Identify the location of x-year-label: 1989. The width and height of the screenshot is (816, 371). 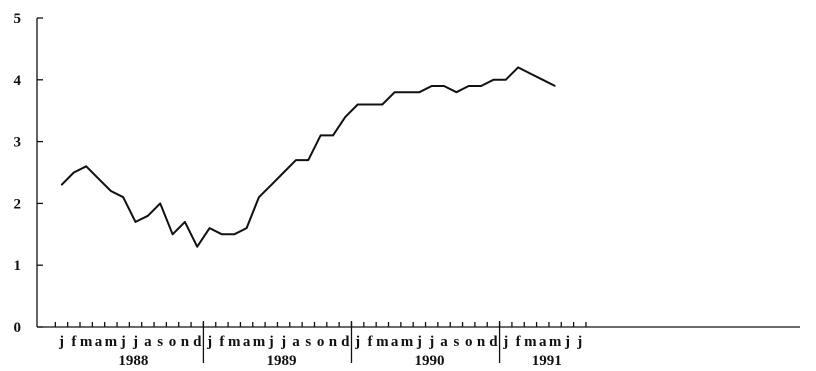
(281, 361).